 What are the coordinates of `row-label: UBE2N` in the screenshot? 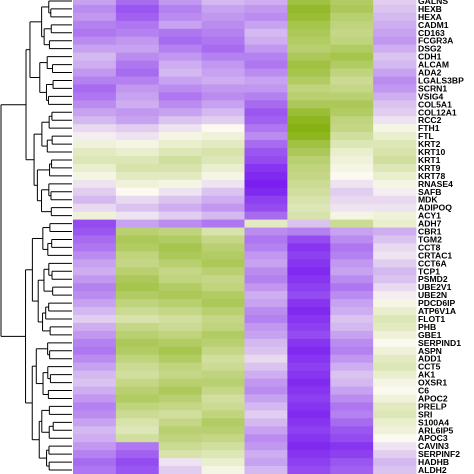 It's located at (432, 295).